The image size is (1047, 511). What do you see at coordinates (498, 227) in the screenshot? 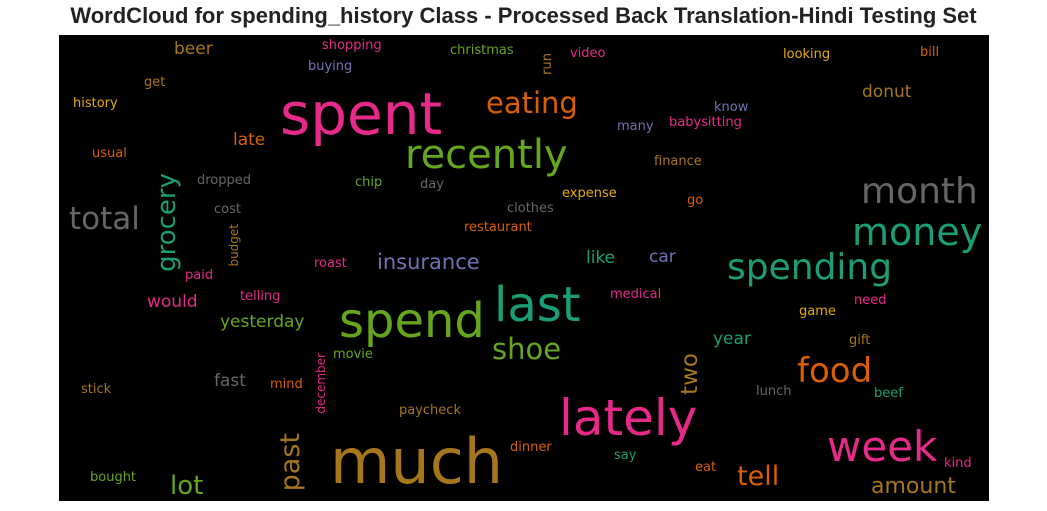
I see `word-restaurant: restaurant` at bounding box center [498, 227].